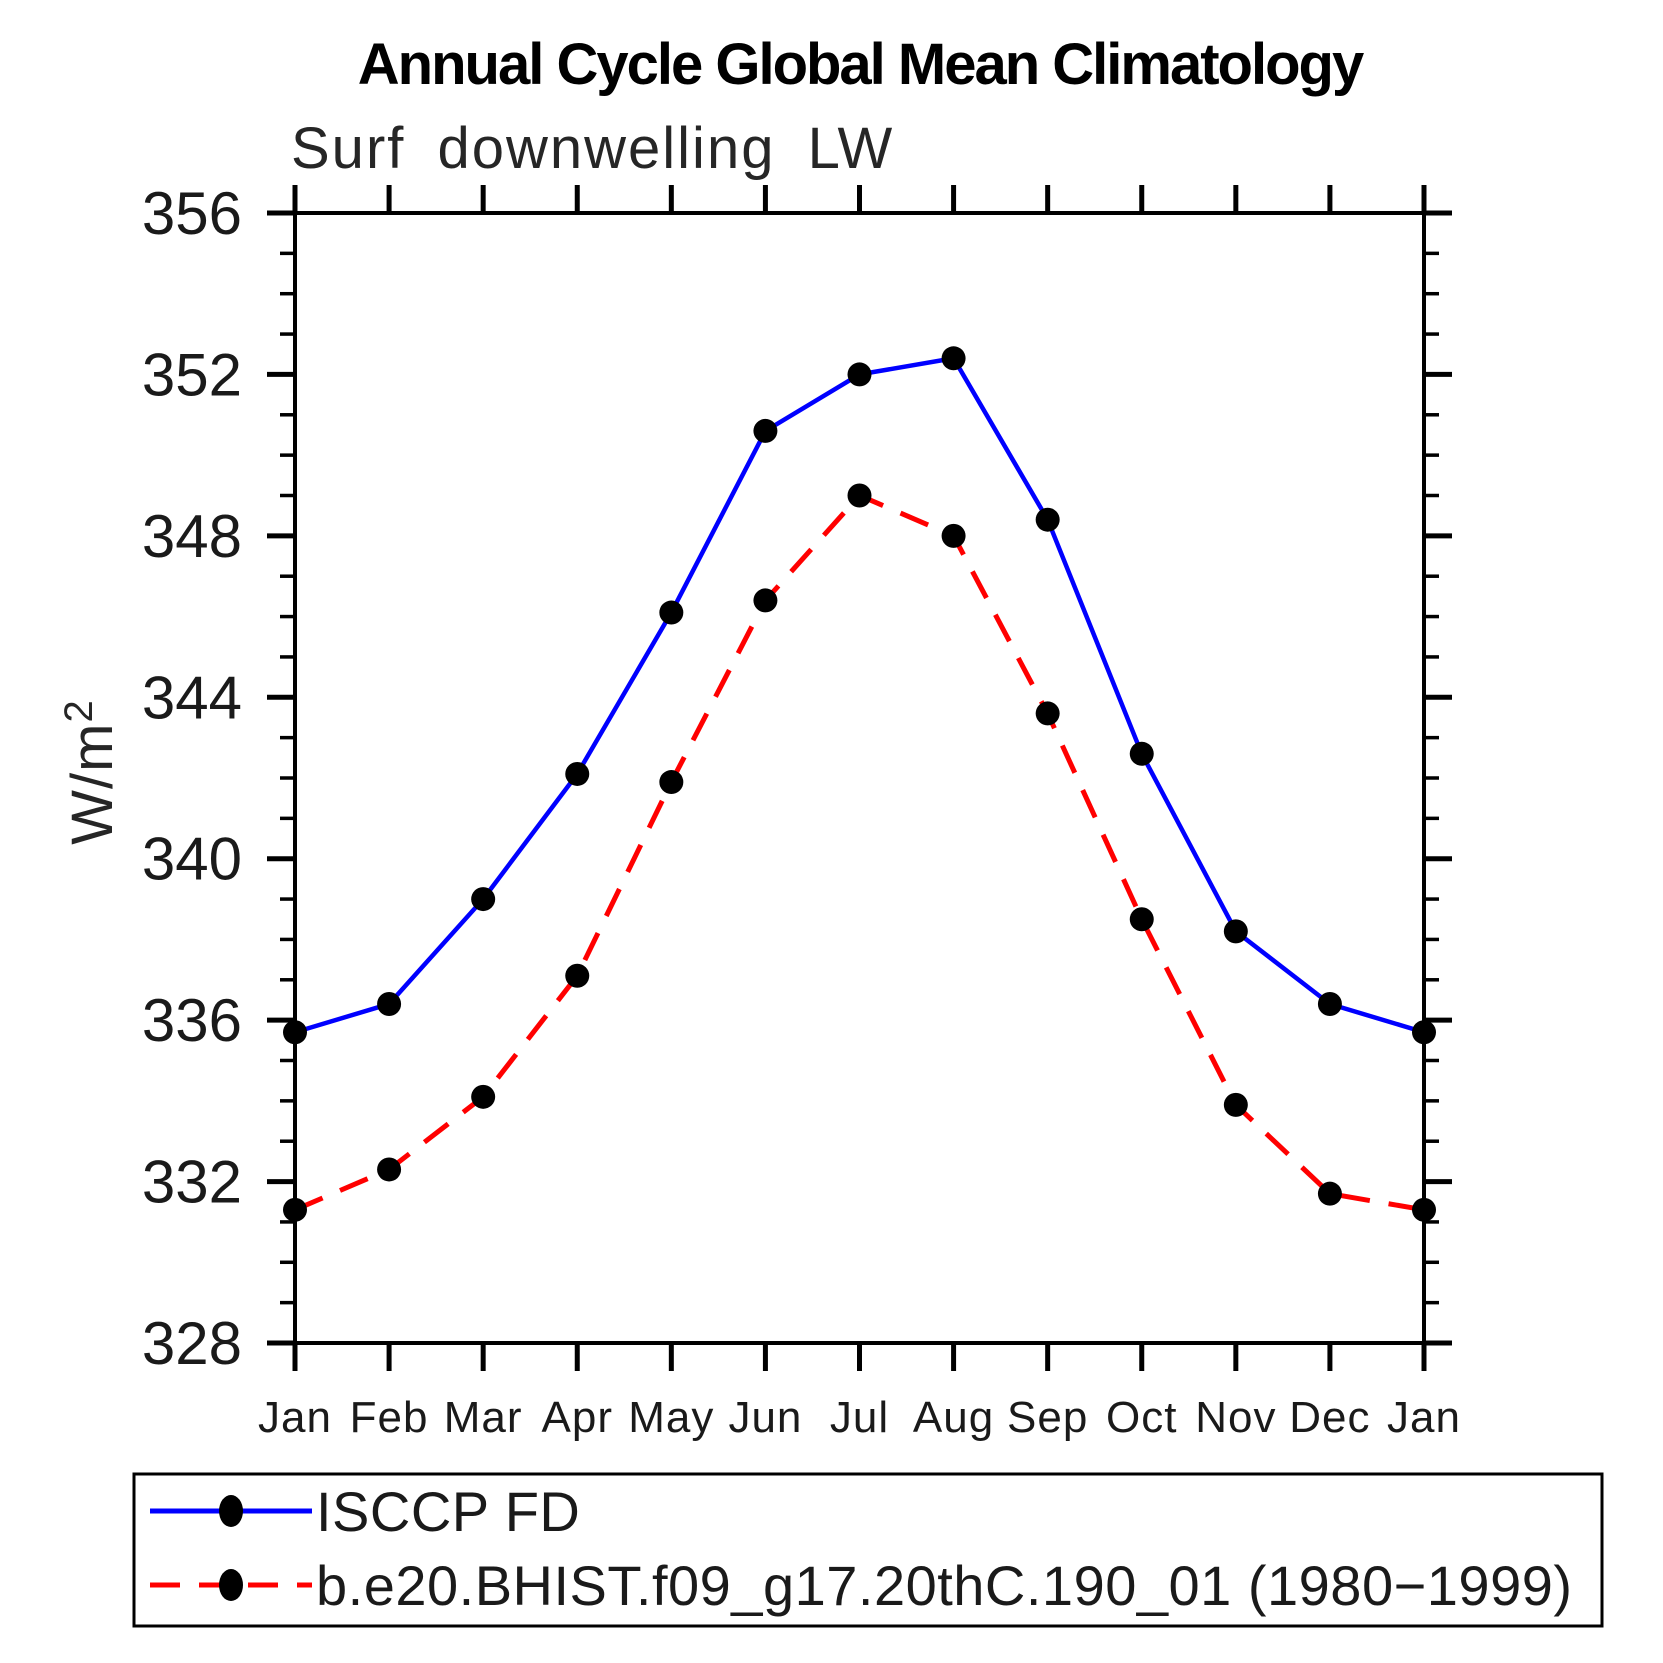 The width and height of the screenshot is (1663, 1663). What do you see at coordinates (1329, 1004) in the screenshot?
I see `data-point-s0-Dec` at bounding box center [1329, 1004].